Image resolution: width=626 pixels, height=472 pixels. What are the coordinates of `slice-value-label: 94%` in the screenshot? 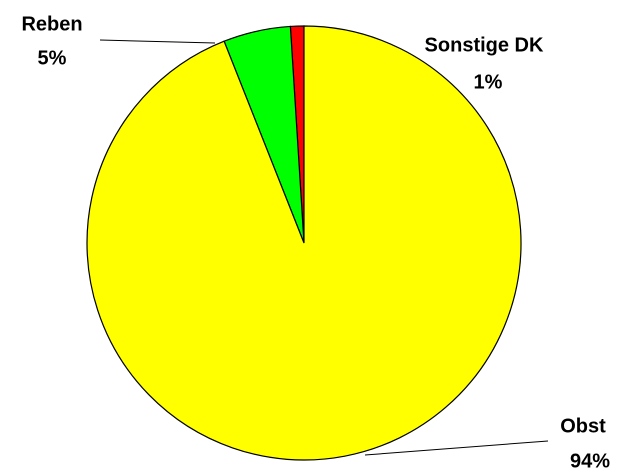 It's located at (590, 461).